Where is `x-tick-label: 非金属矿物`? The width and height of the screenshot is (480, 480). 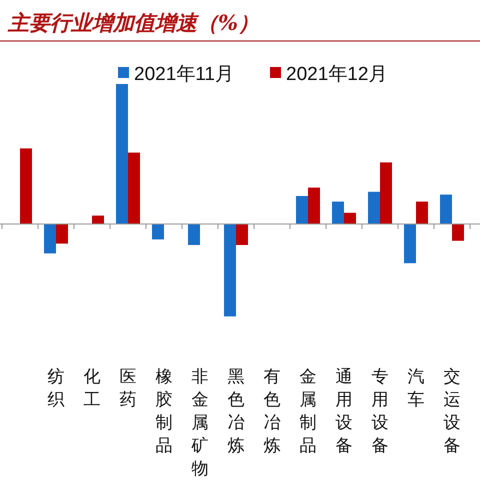
x-tick-label: 非金属矿物 is located at coordinates (199, 423).